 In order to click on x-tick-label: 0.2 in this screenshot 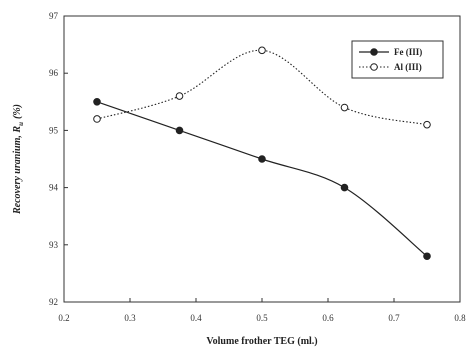, I will do `click(63, 318)`.